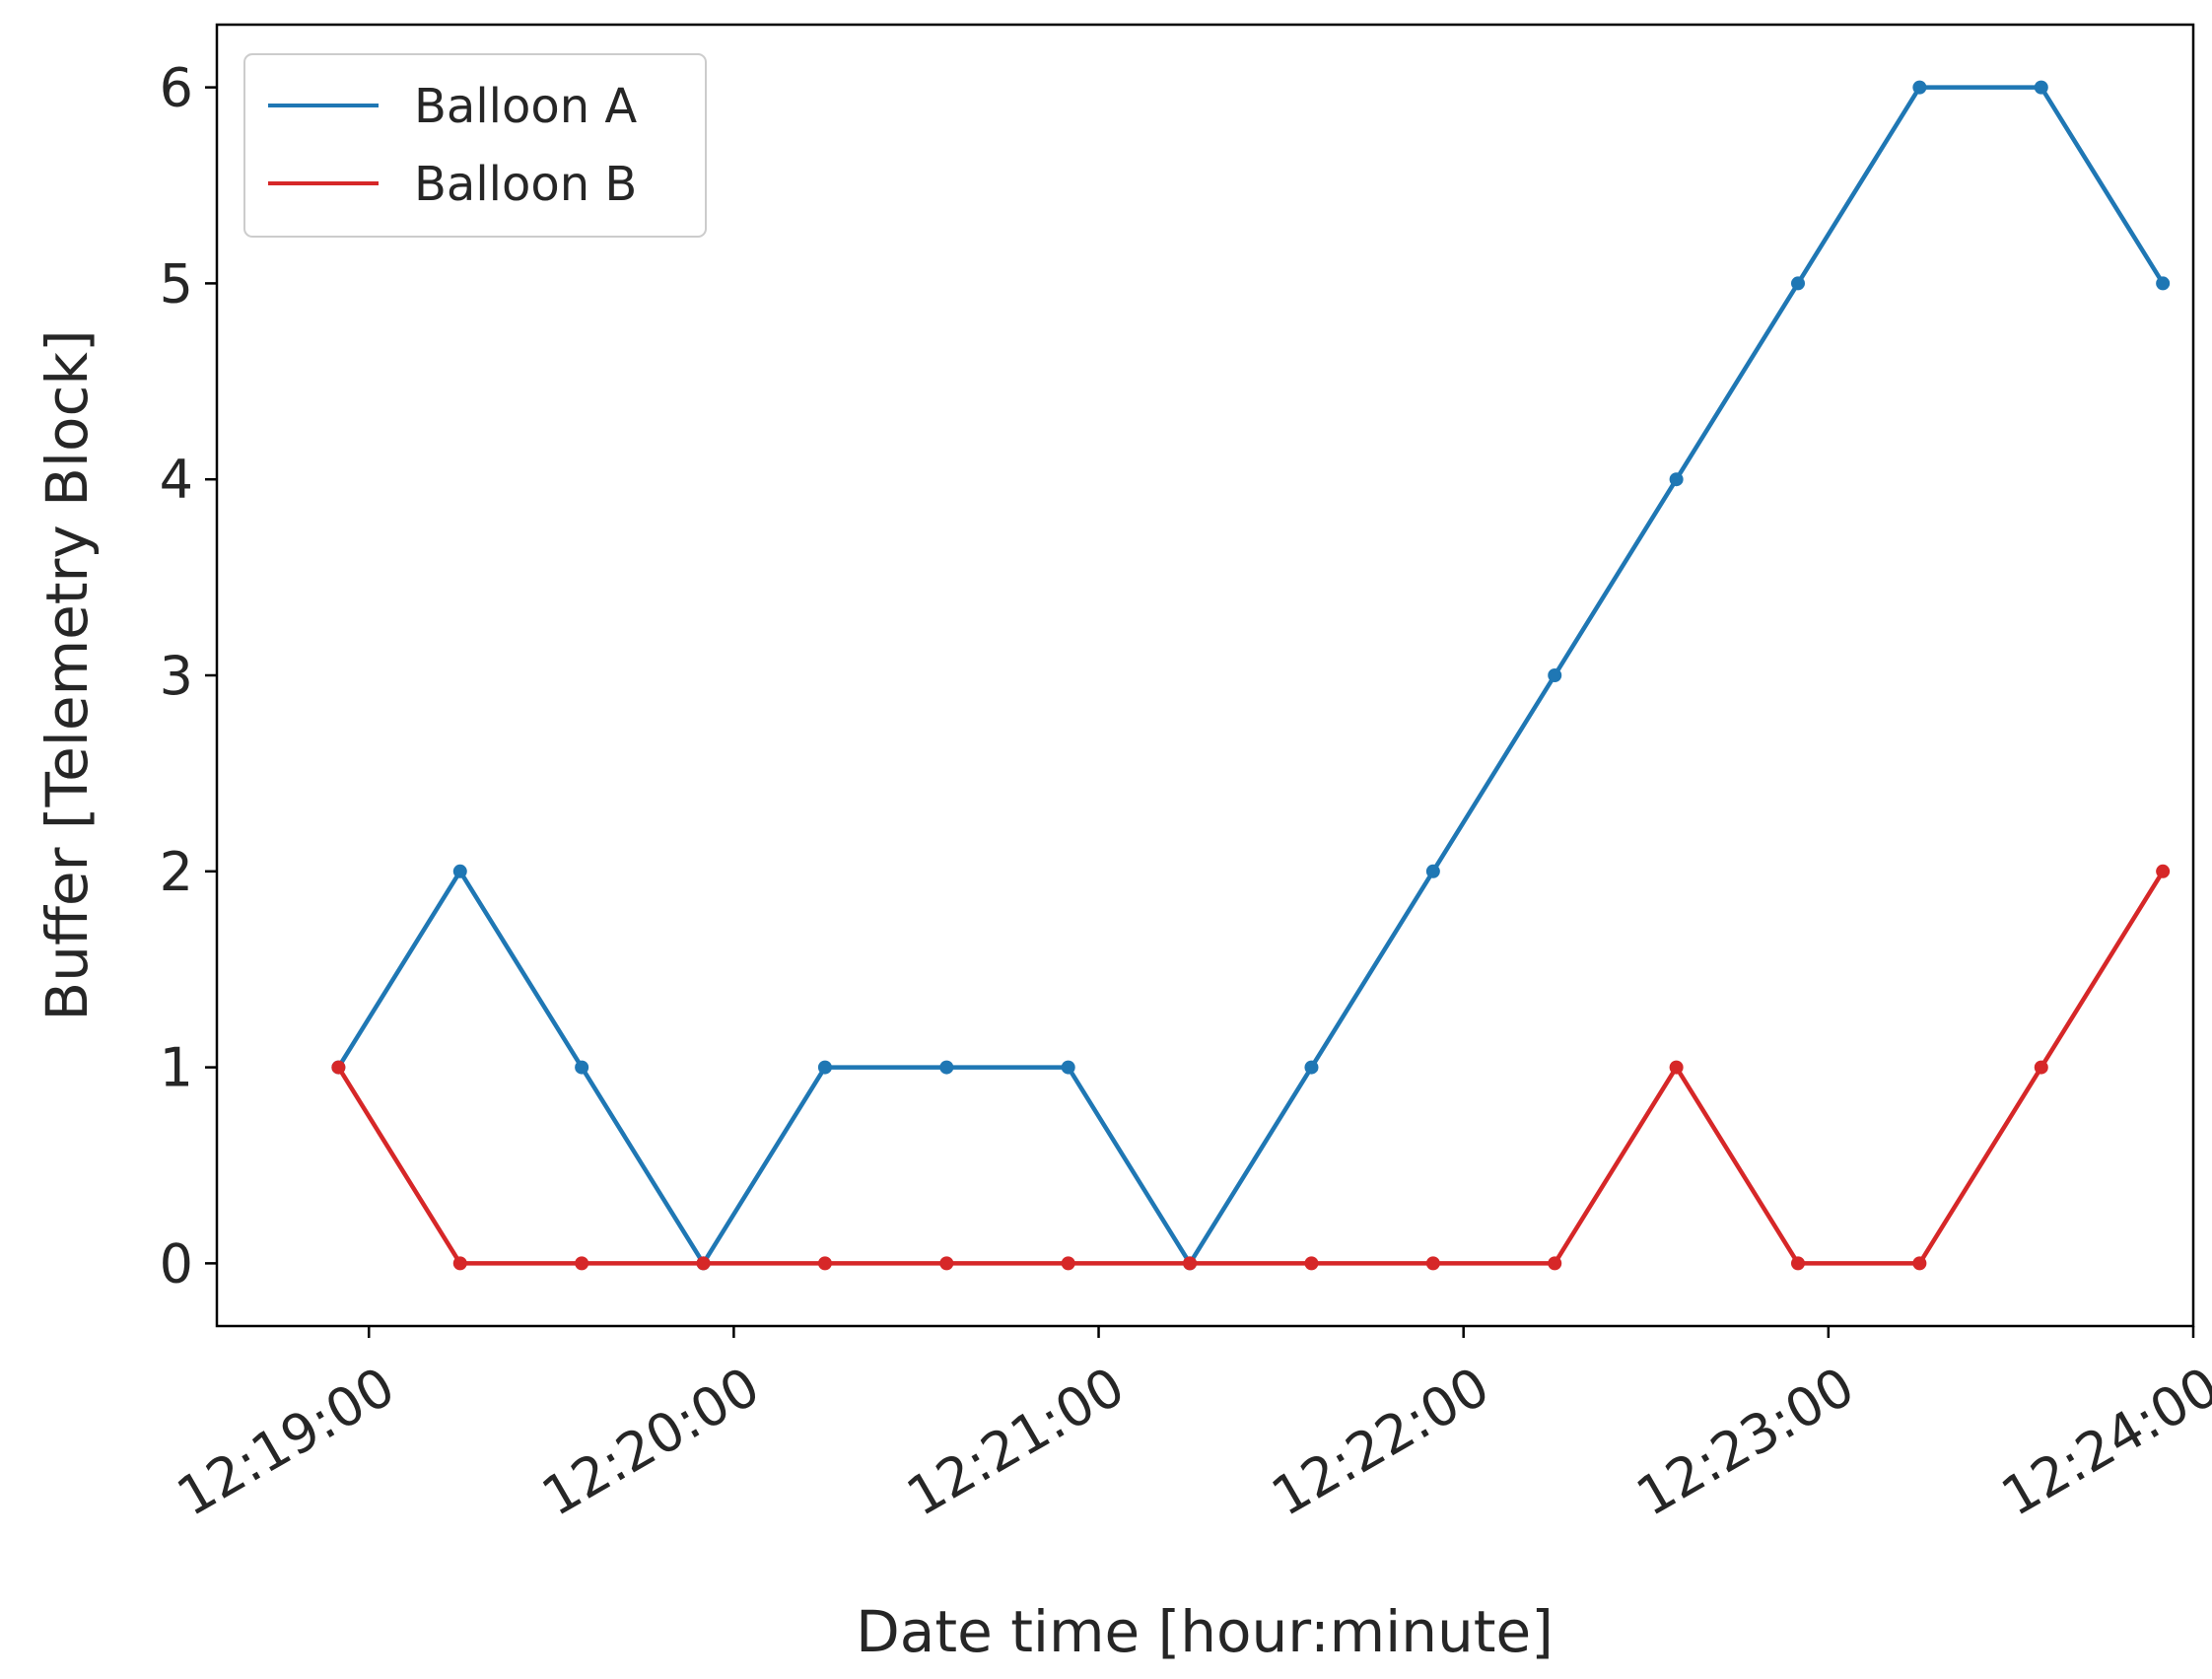 Image resolution: width=2212 pixels, height=1679 pixels. What do you see at coordinates (176, 1263) in the screenshot?
I see `y-tick-label: 0` at bounding box center [176, 1263].